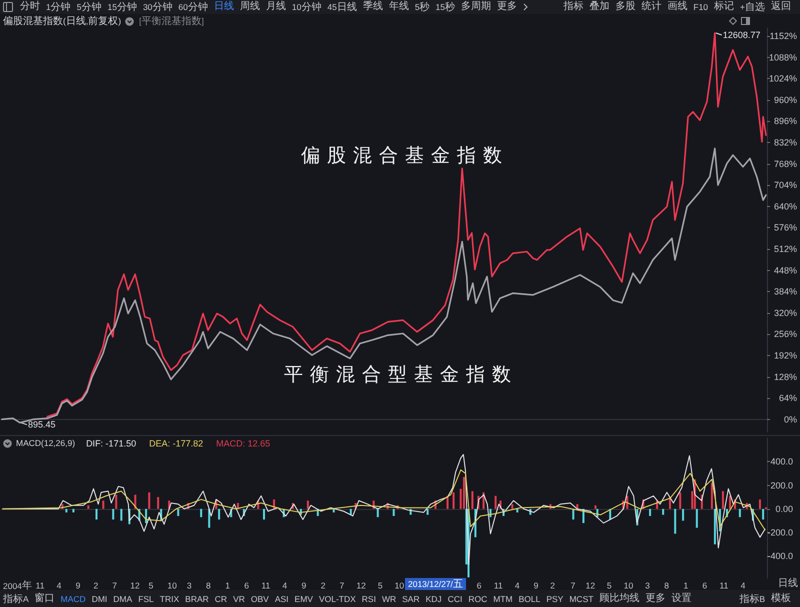 The width and height of the screenshot is (800, 607). I want to click on text: 45日线, so click(342, 7).